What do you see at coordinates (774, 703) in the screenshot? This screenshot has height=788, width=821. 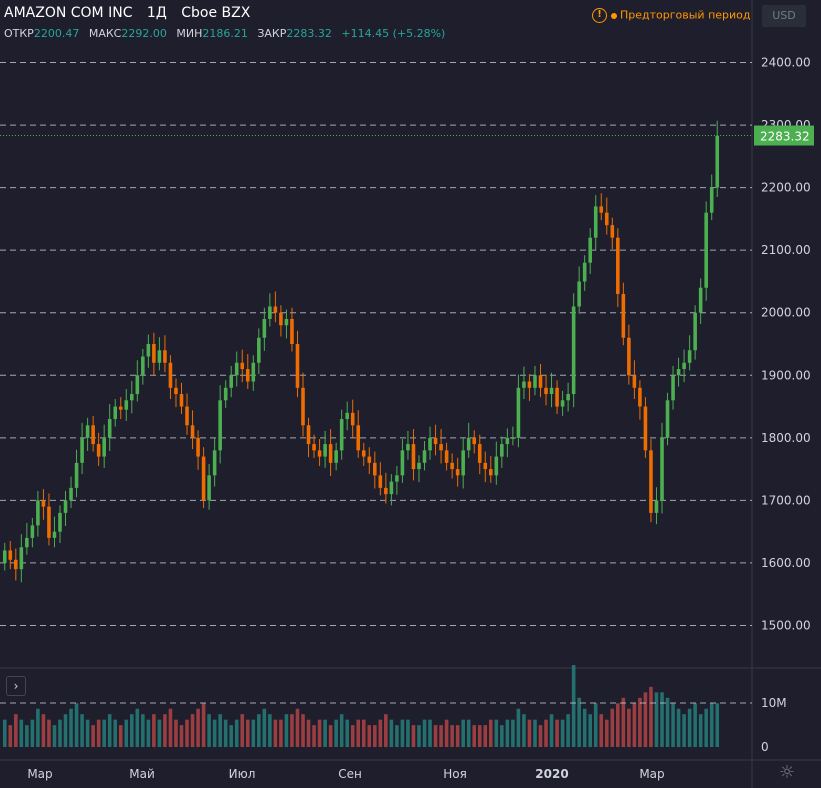 I see `volume-tick-label: 10M` at bounding box center [774, 703].